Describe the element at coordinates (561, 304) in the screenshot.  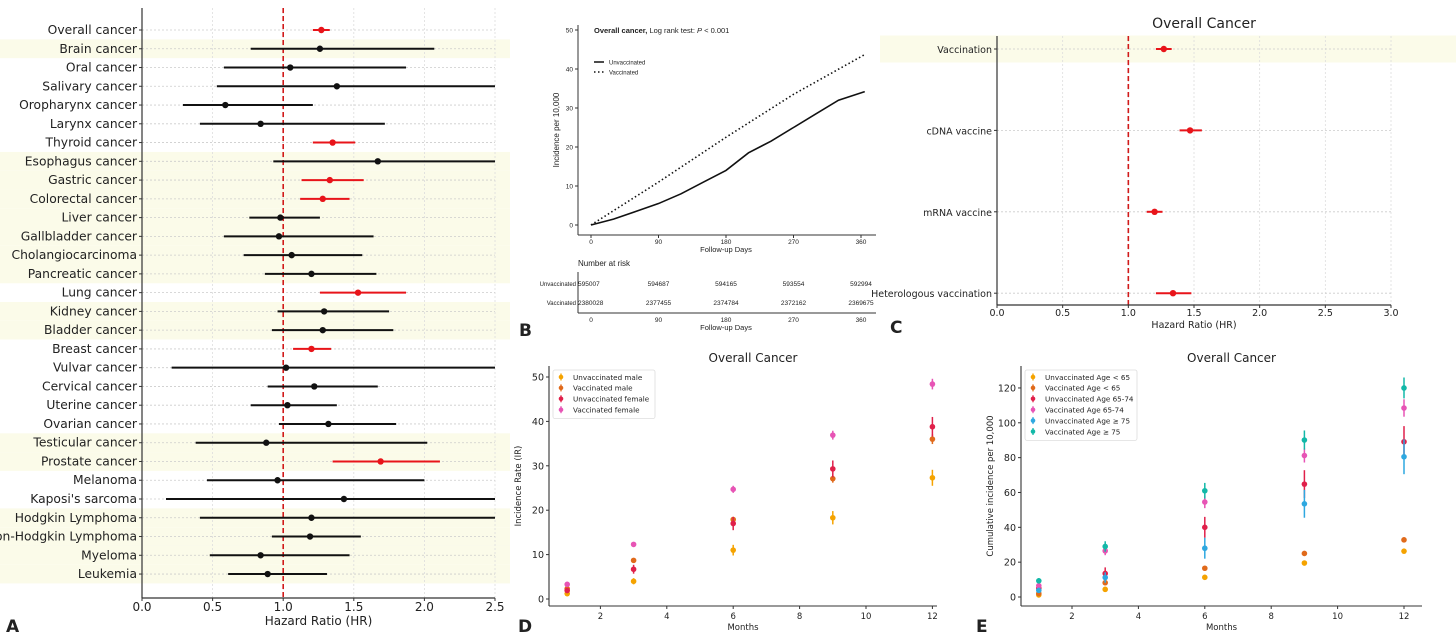
I see `risk-row-label: Vaccinated` at that location.